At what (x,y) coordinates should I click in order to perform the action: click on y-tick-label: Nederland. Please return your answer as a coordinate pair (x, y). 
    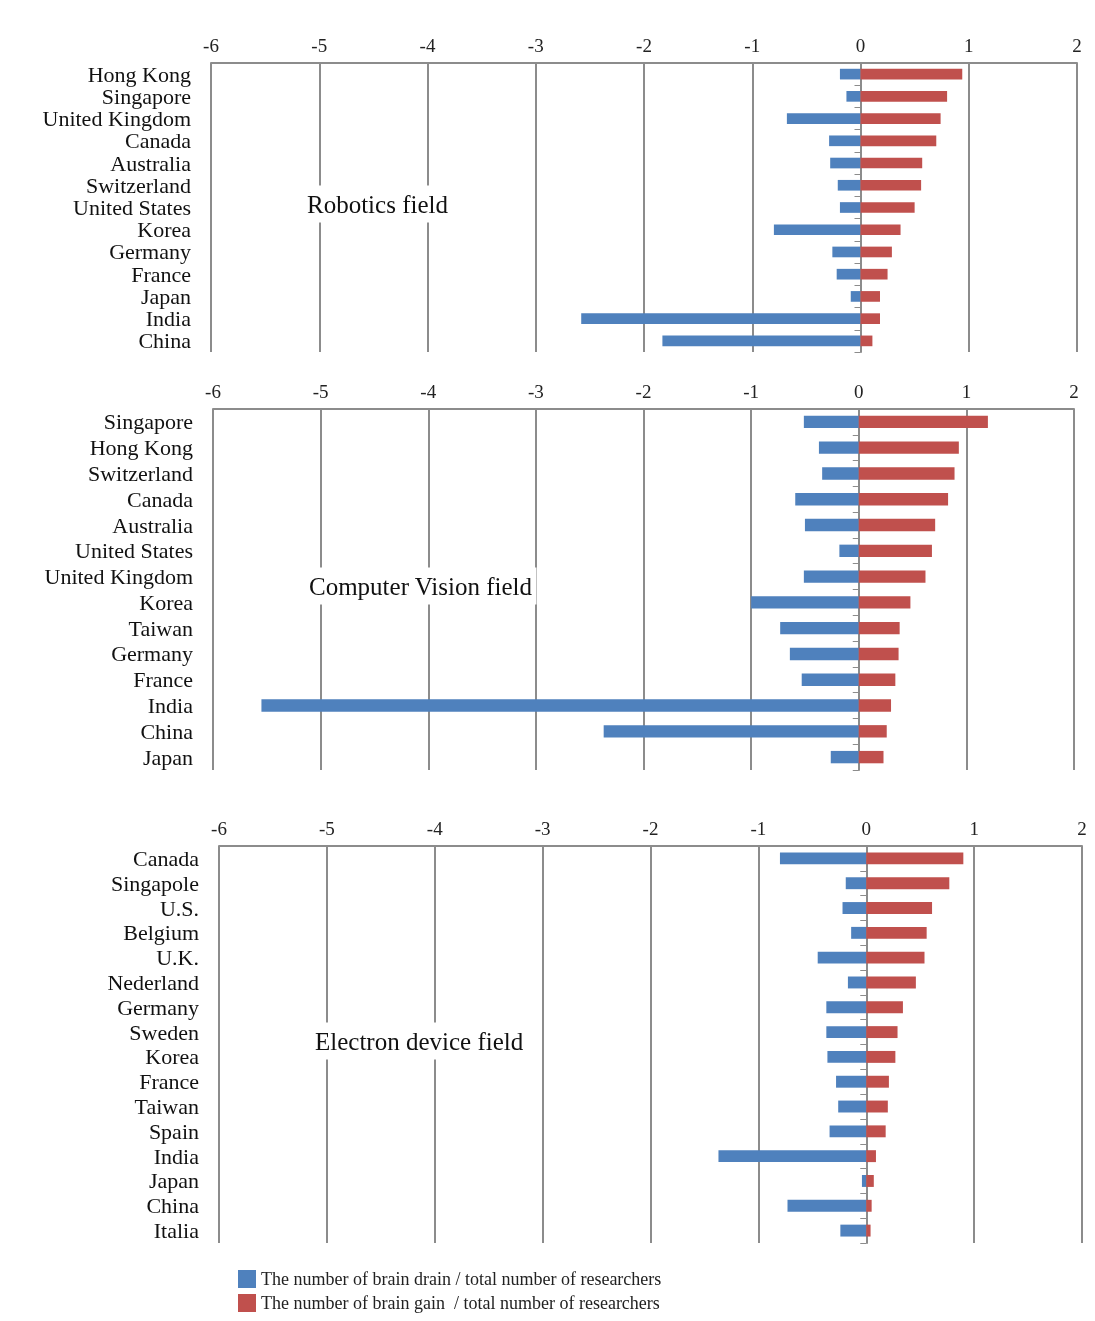
    Looking at the image, I should click on (153, 982).